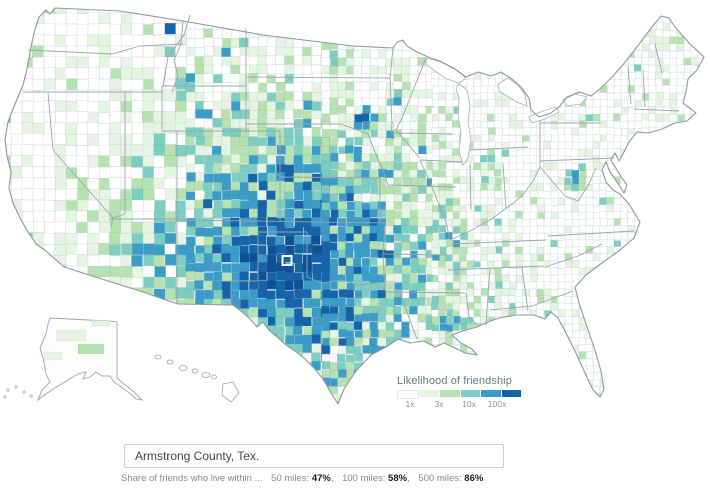  I want to click on hawaii-inset, so click(197, 378).